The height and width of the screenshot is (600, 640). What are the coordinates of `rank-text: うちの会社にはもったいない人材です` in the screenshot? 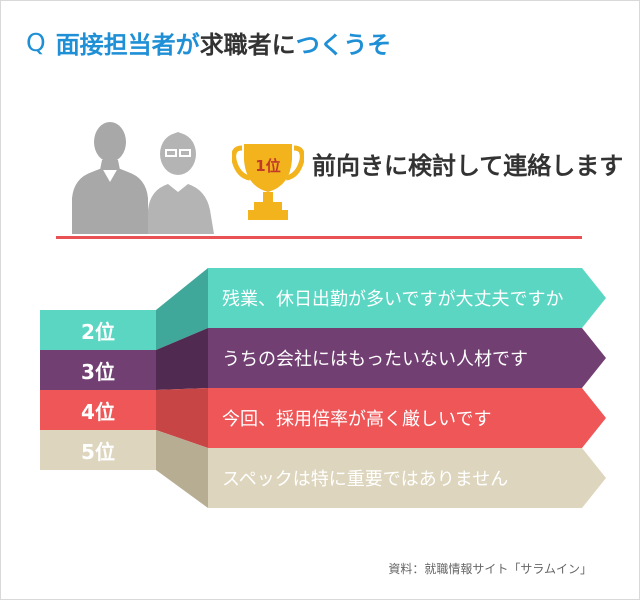 It's located at (375, 359).